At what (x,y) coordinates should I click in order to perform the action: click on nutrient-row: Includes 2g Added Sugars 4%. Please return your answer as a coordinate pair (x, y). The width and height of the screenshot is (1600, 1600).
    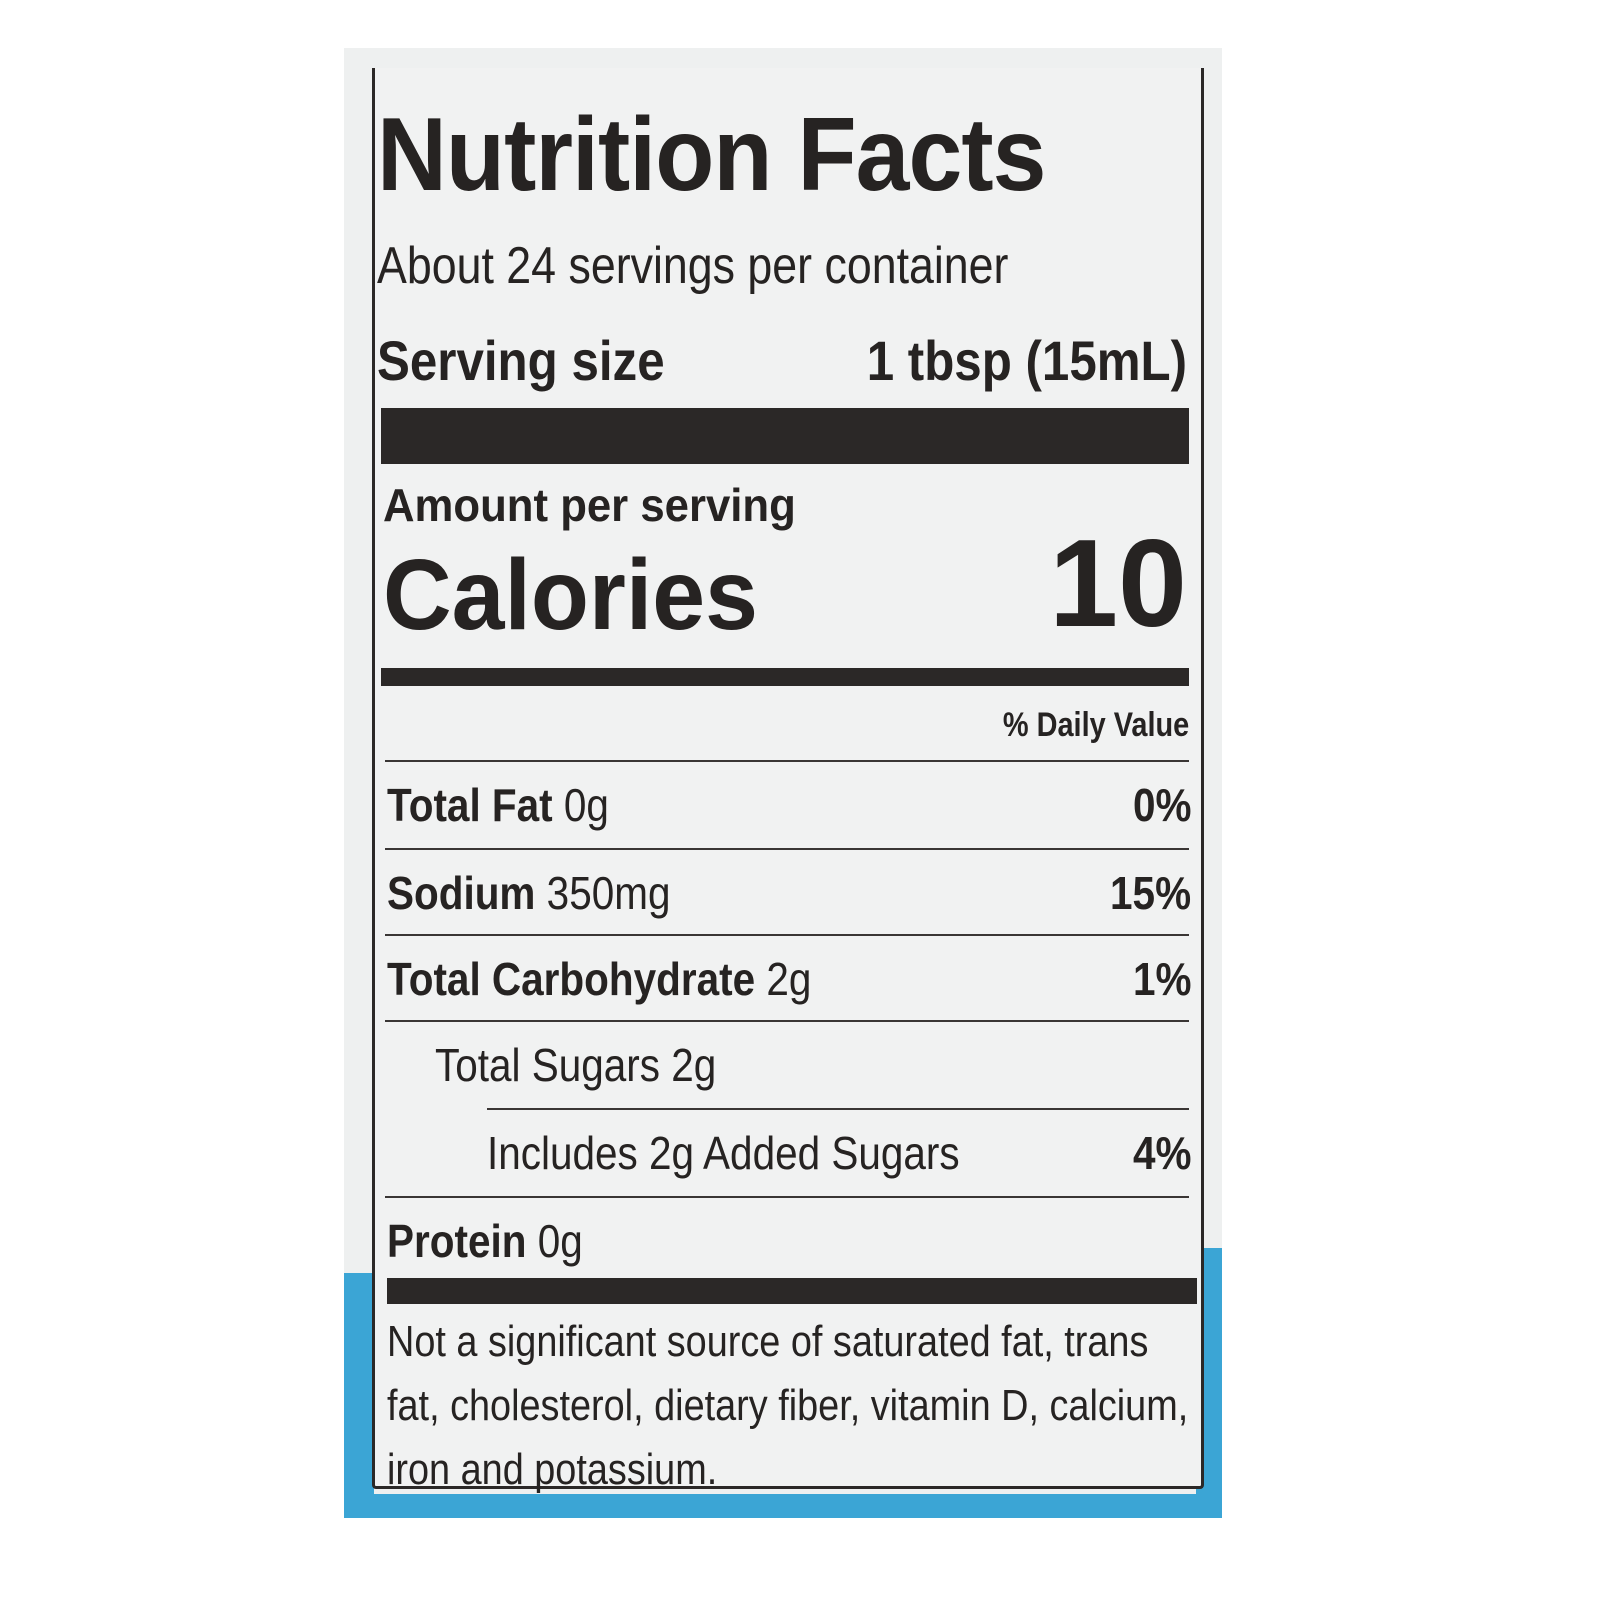
    Looking at the image, I should click on (839, 1151).